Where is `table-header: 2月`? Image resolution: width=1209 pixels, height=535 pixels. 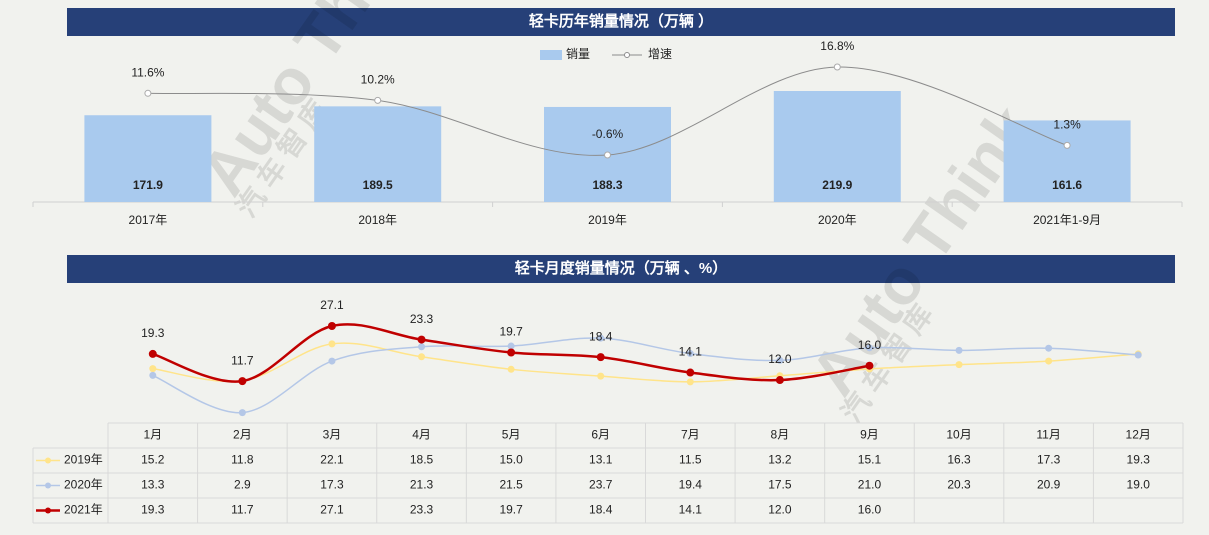
table-header: 2月 is located at coordinates (242, 435).